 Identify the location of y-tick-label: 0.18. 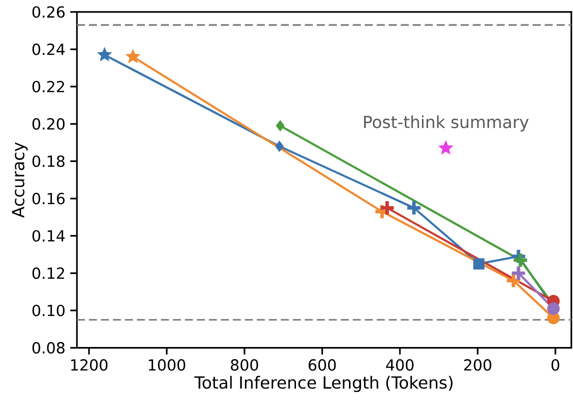
(48, 161).